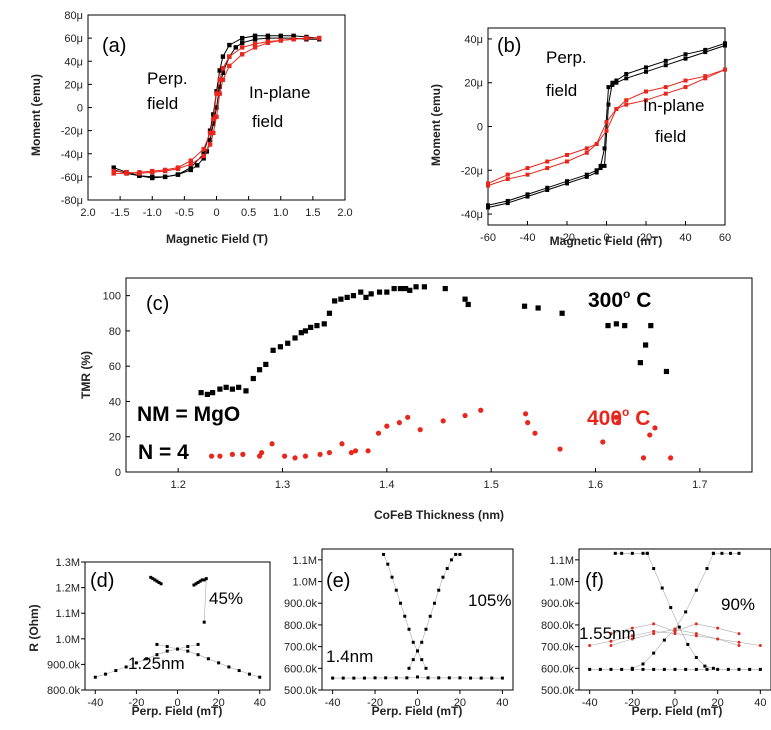 Image resolution: width=771 pixels, height=730 pixels. What do you see at coordinates (561, 90) in the screenshot?
I see `annotation: field` at bounding box center [561, 90].